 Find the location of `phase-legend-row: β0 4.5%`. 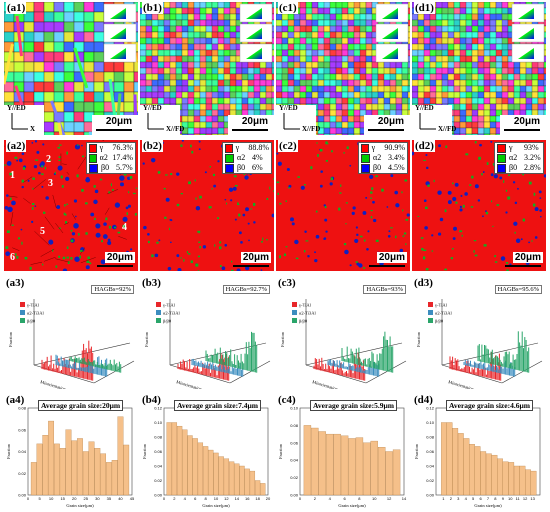

phase-legend-row: β0 4.5% is located at coordinates (383, 168).